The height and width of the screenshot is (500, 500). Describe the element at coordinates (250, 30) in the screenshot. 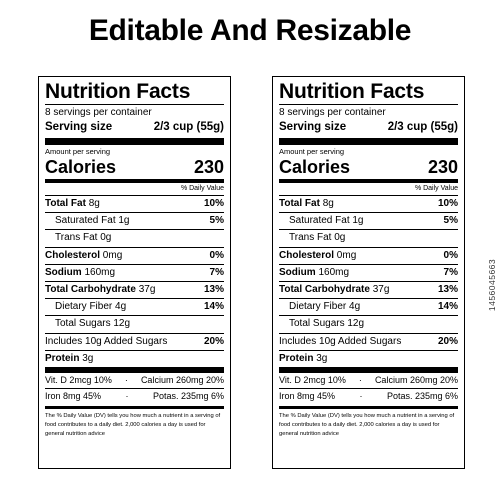

I see `headline: Editable And Resizable` at that location.